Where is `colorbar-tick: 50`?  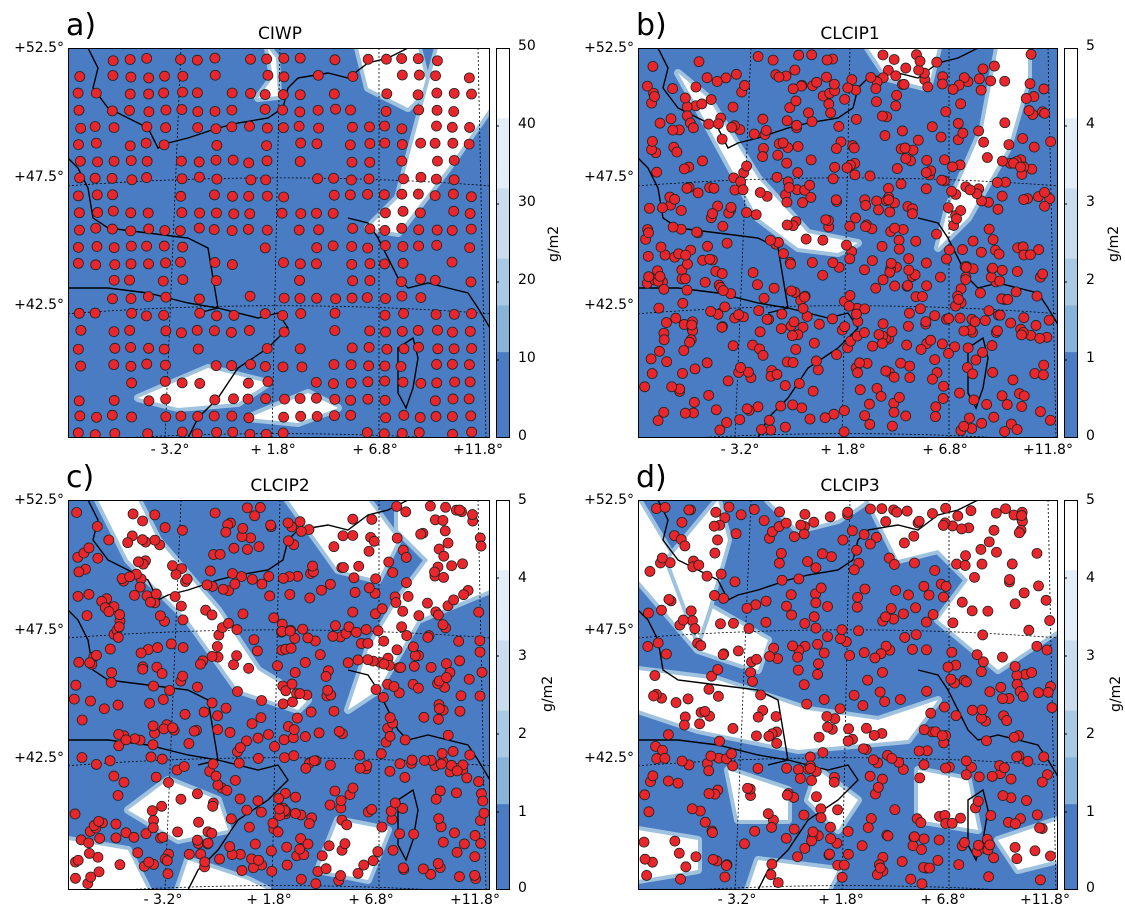
colorbar-tick: 50 is located at coordinates (527, 46).